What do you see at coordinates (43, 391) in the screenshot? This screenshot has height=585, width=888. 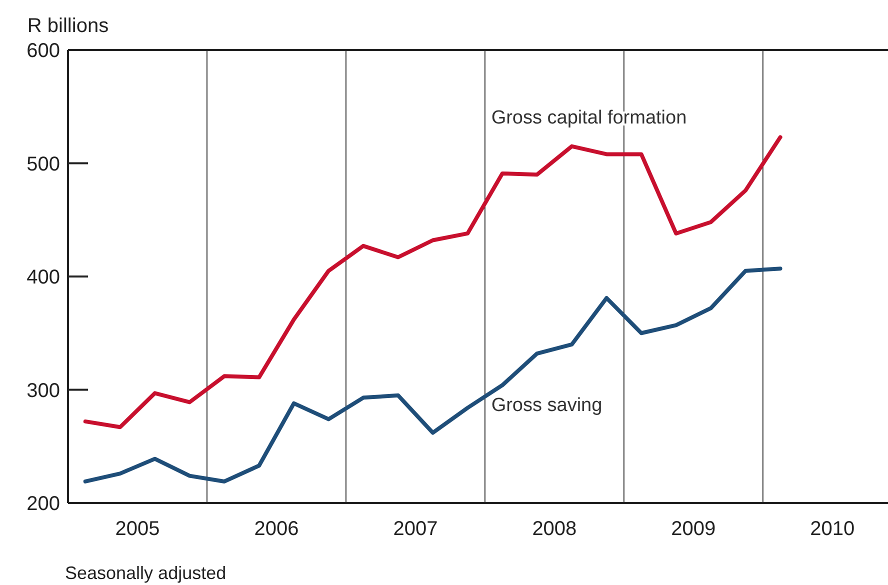 I see `y-tick-label: 300` at bounding box center [43, 391].